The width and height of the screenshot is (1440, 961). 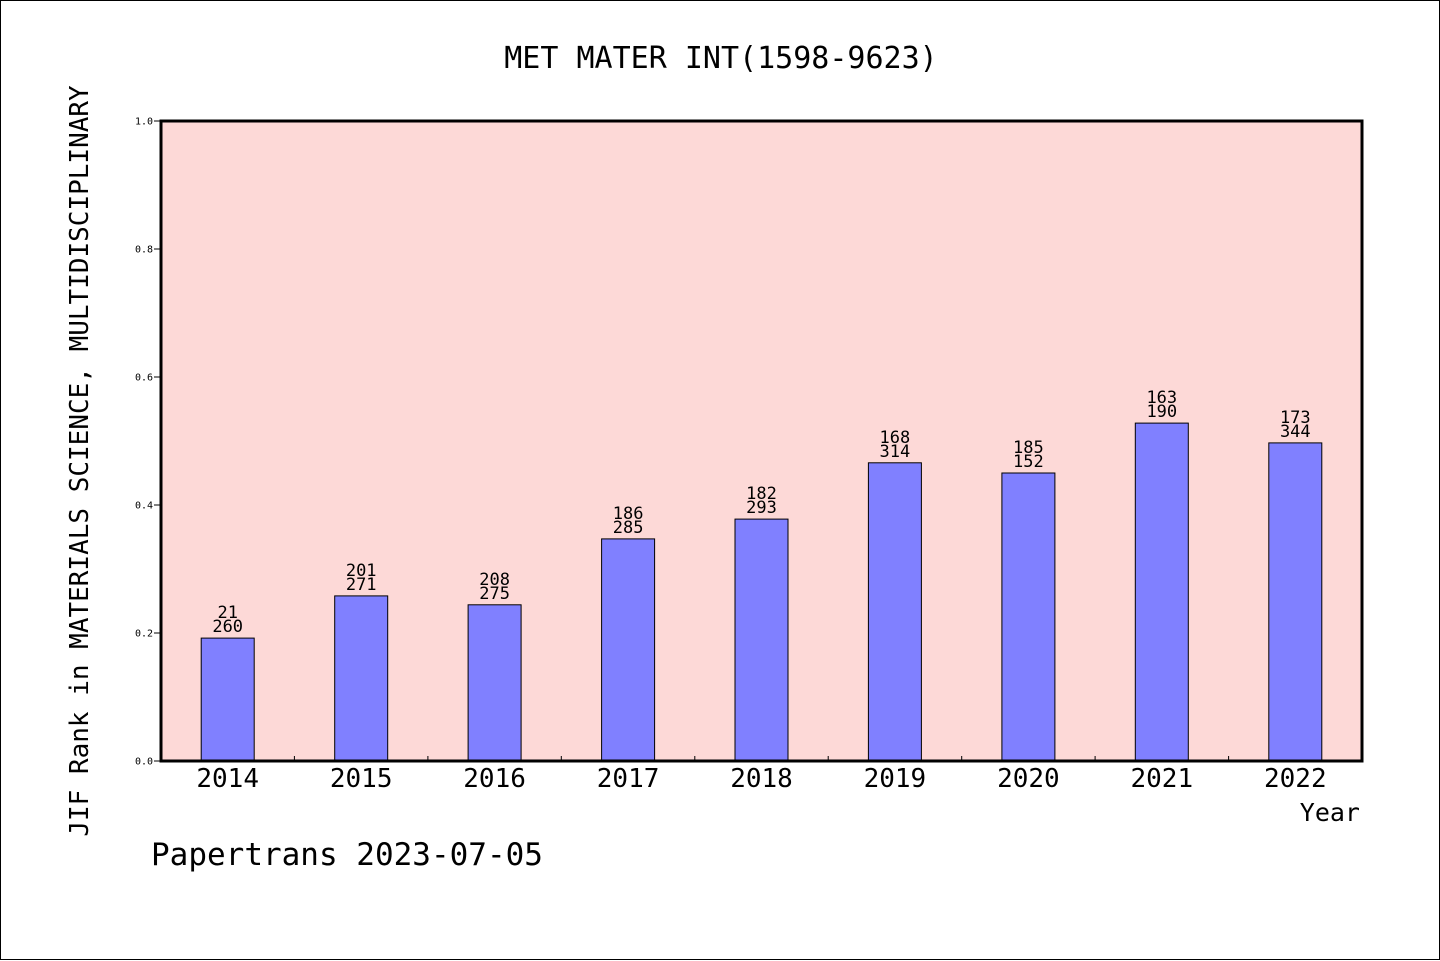 What do you see at coordinates (628, 779) in the screenshot?
I see `x-tick-label-2017: 2017` at bounding box center [628, 779].